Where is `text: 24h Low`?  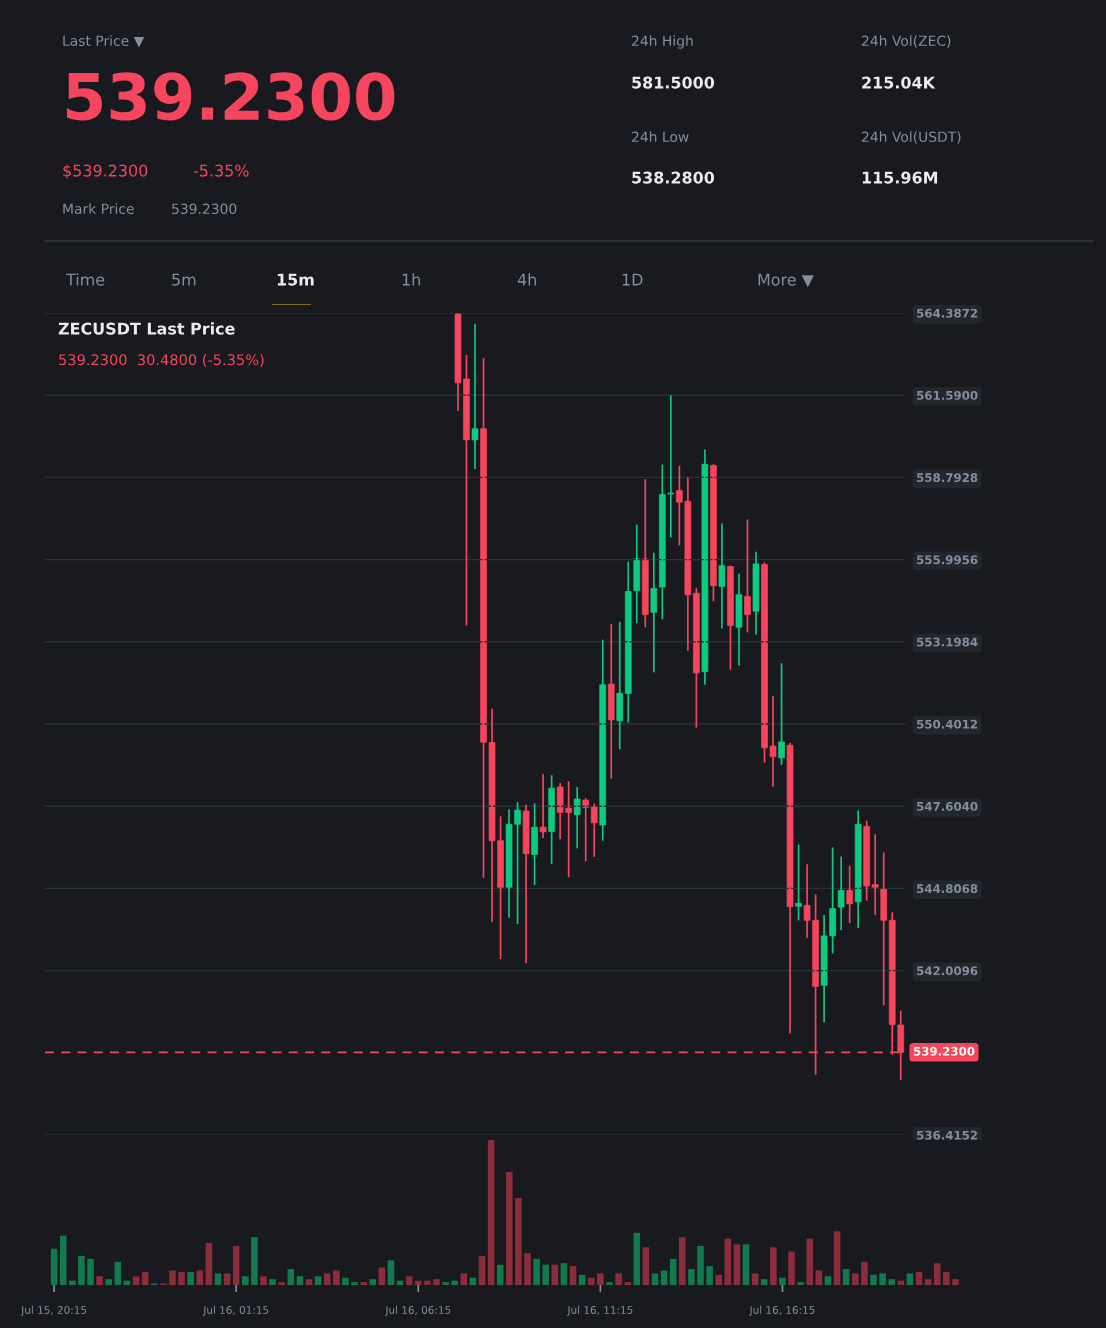
text: 24h Low is located at coordinates (660, 137).